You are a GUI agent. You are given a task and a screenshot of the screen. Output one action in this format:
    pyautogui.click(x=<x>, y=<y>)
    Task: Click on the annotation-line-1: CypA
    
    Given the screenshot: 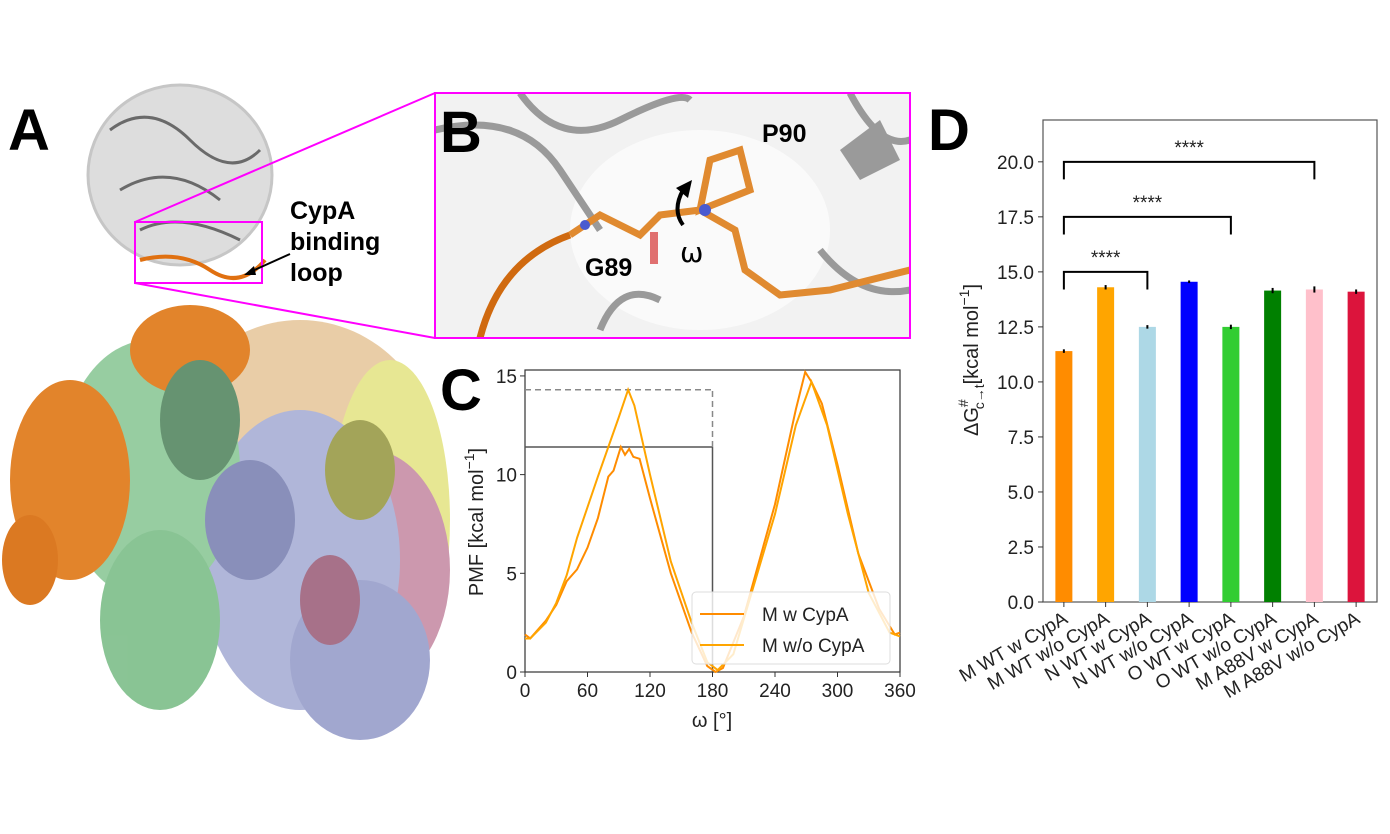 What is the action you would take?
    pyautogui.click(x=322, y=211)
    